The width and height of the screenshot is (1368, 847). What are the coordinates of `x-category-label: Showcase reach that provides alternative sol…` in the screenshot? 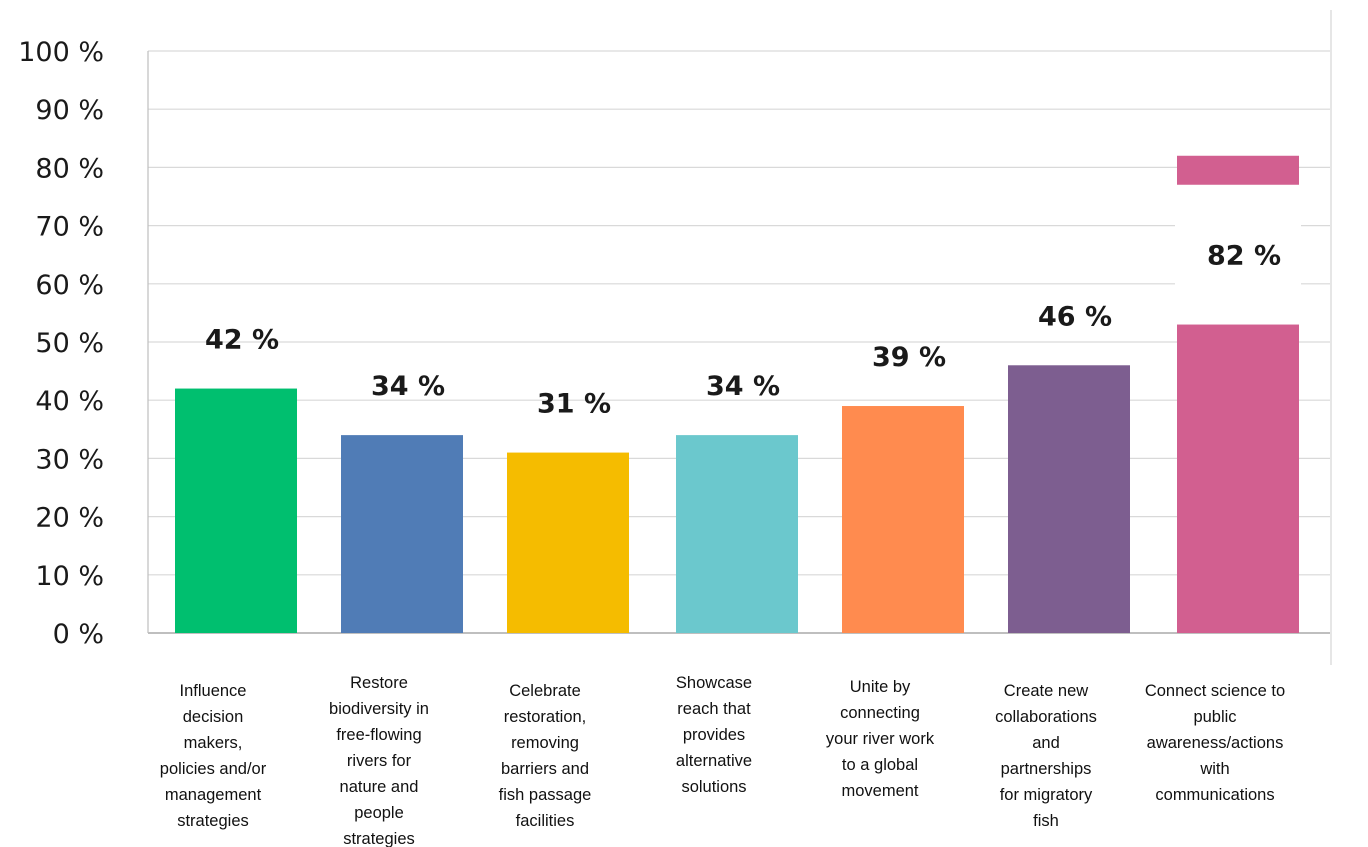 It's located at (714, 735).